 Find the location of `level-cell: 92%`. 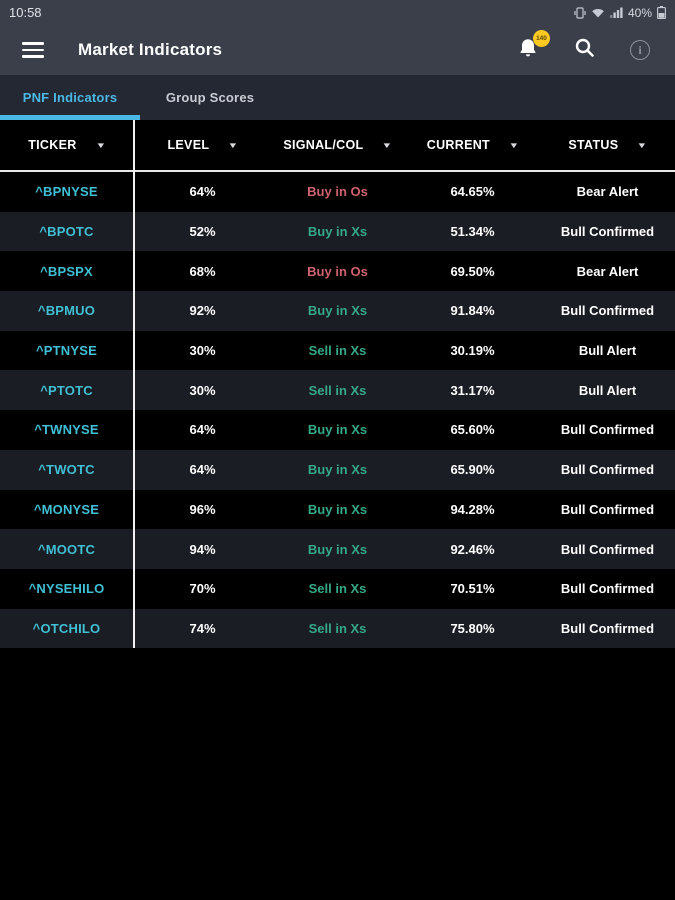

level-cell: 92% is located at coordinates (202, 311).